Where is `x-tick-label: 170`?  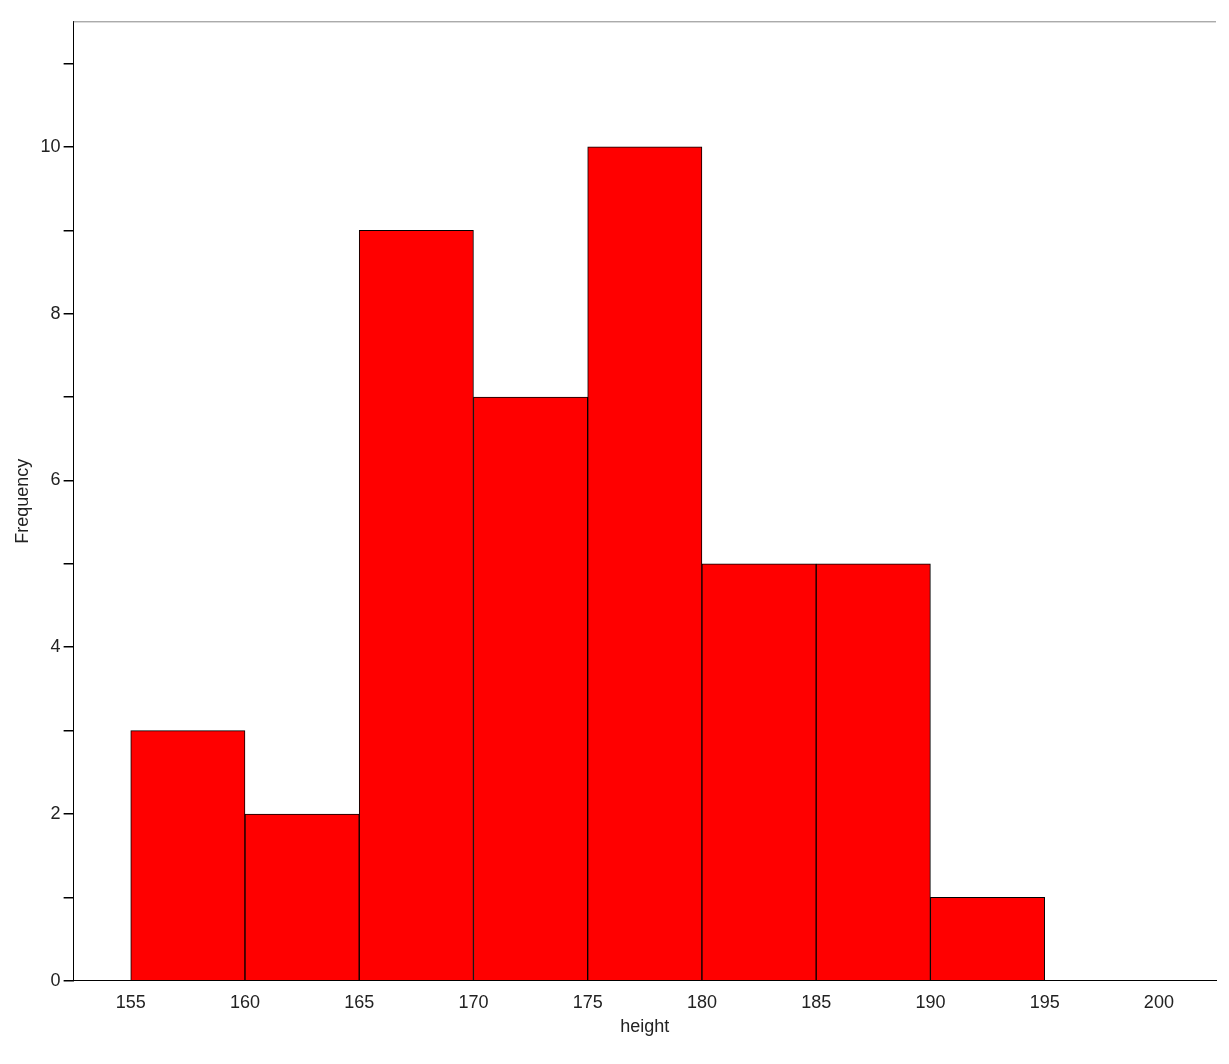
x-tick-label: 170 is located at coordinates (473, 1001).